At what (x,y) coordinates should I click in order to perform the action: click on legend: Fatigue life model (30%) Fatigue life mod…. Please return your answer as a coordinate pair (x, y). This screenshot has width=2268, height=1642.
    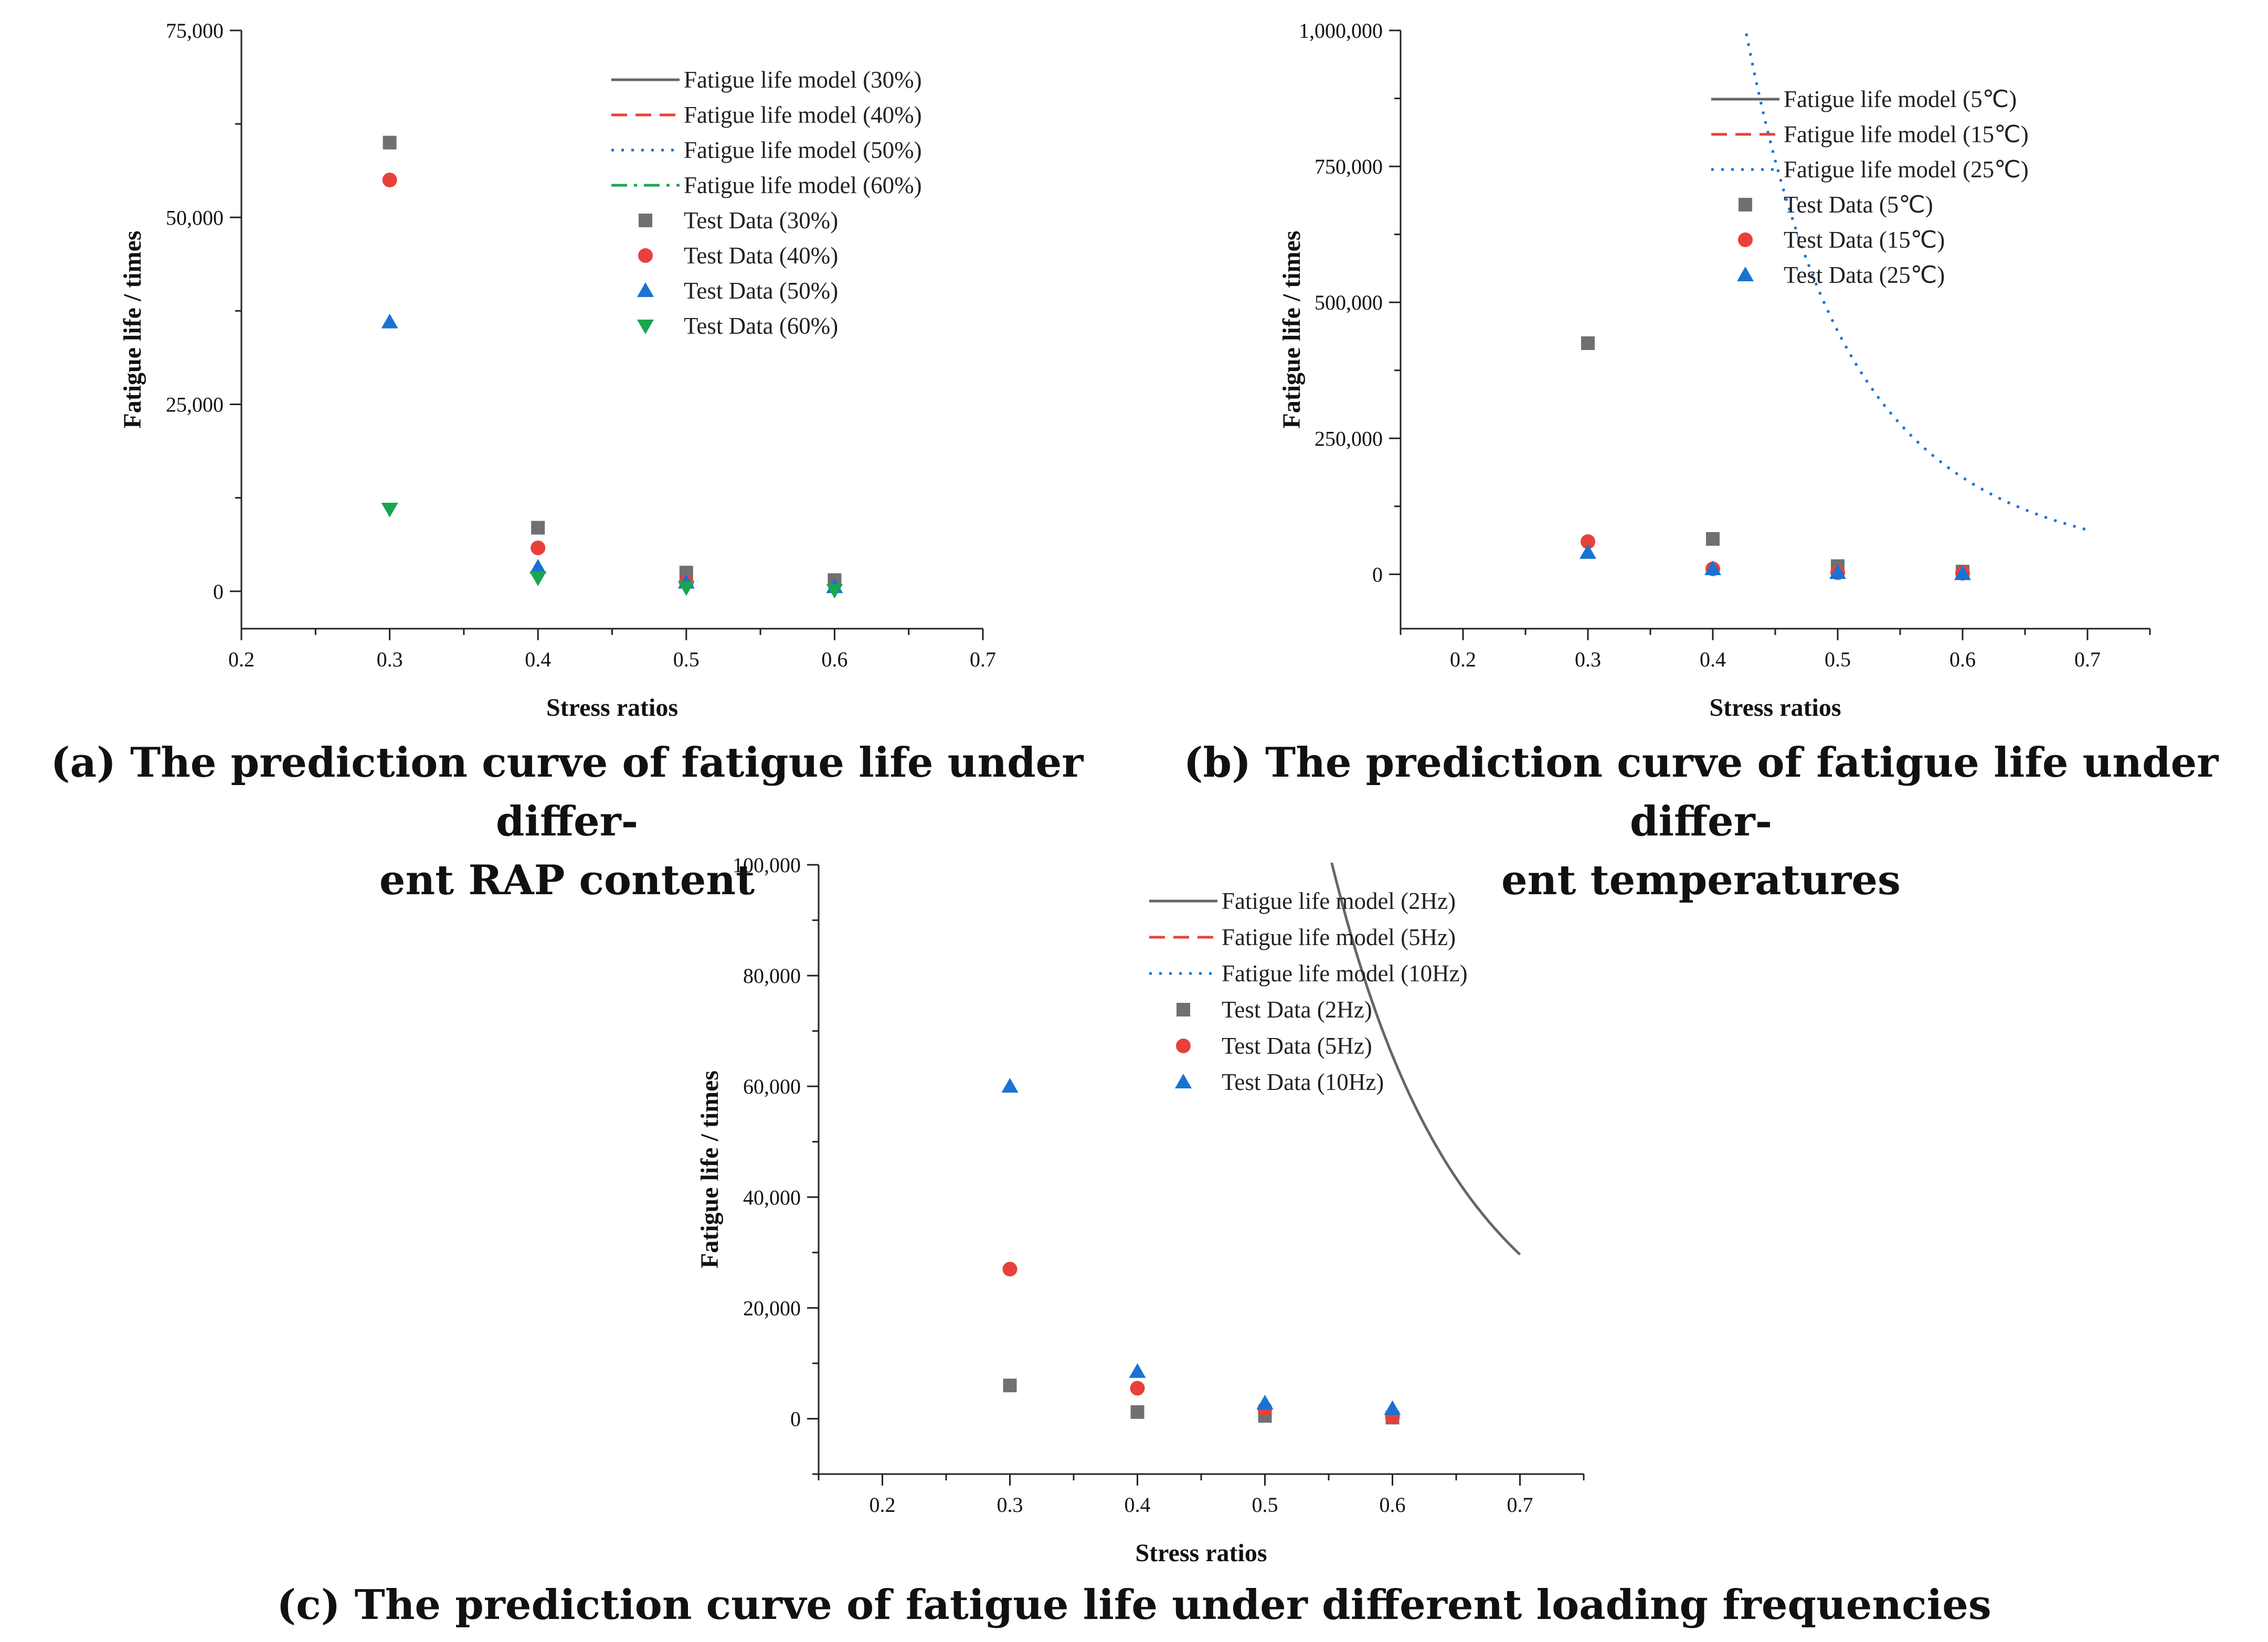
    Looking at the image, I should click on (767, 203).